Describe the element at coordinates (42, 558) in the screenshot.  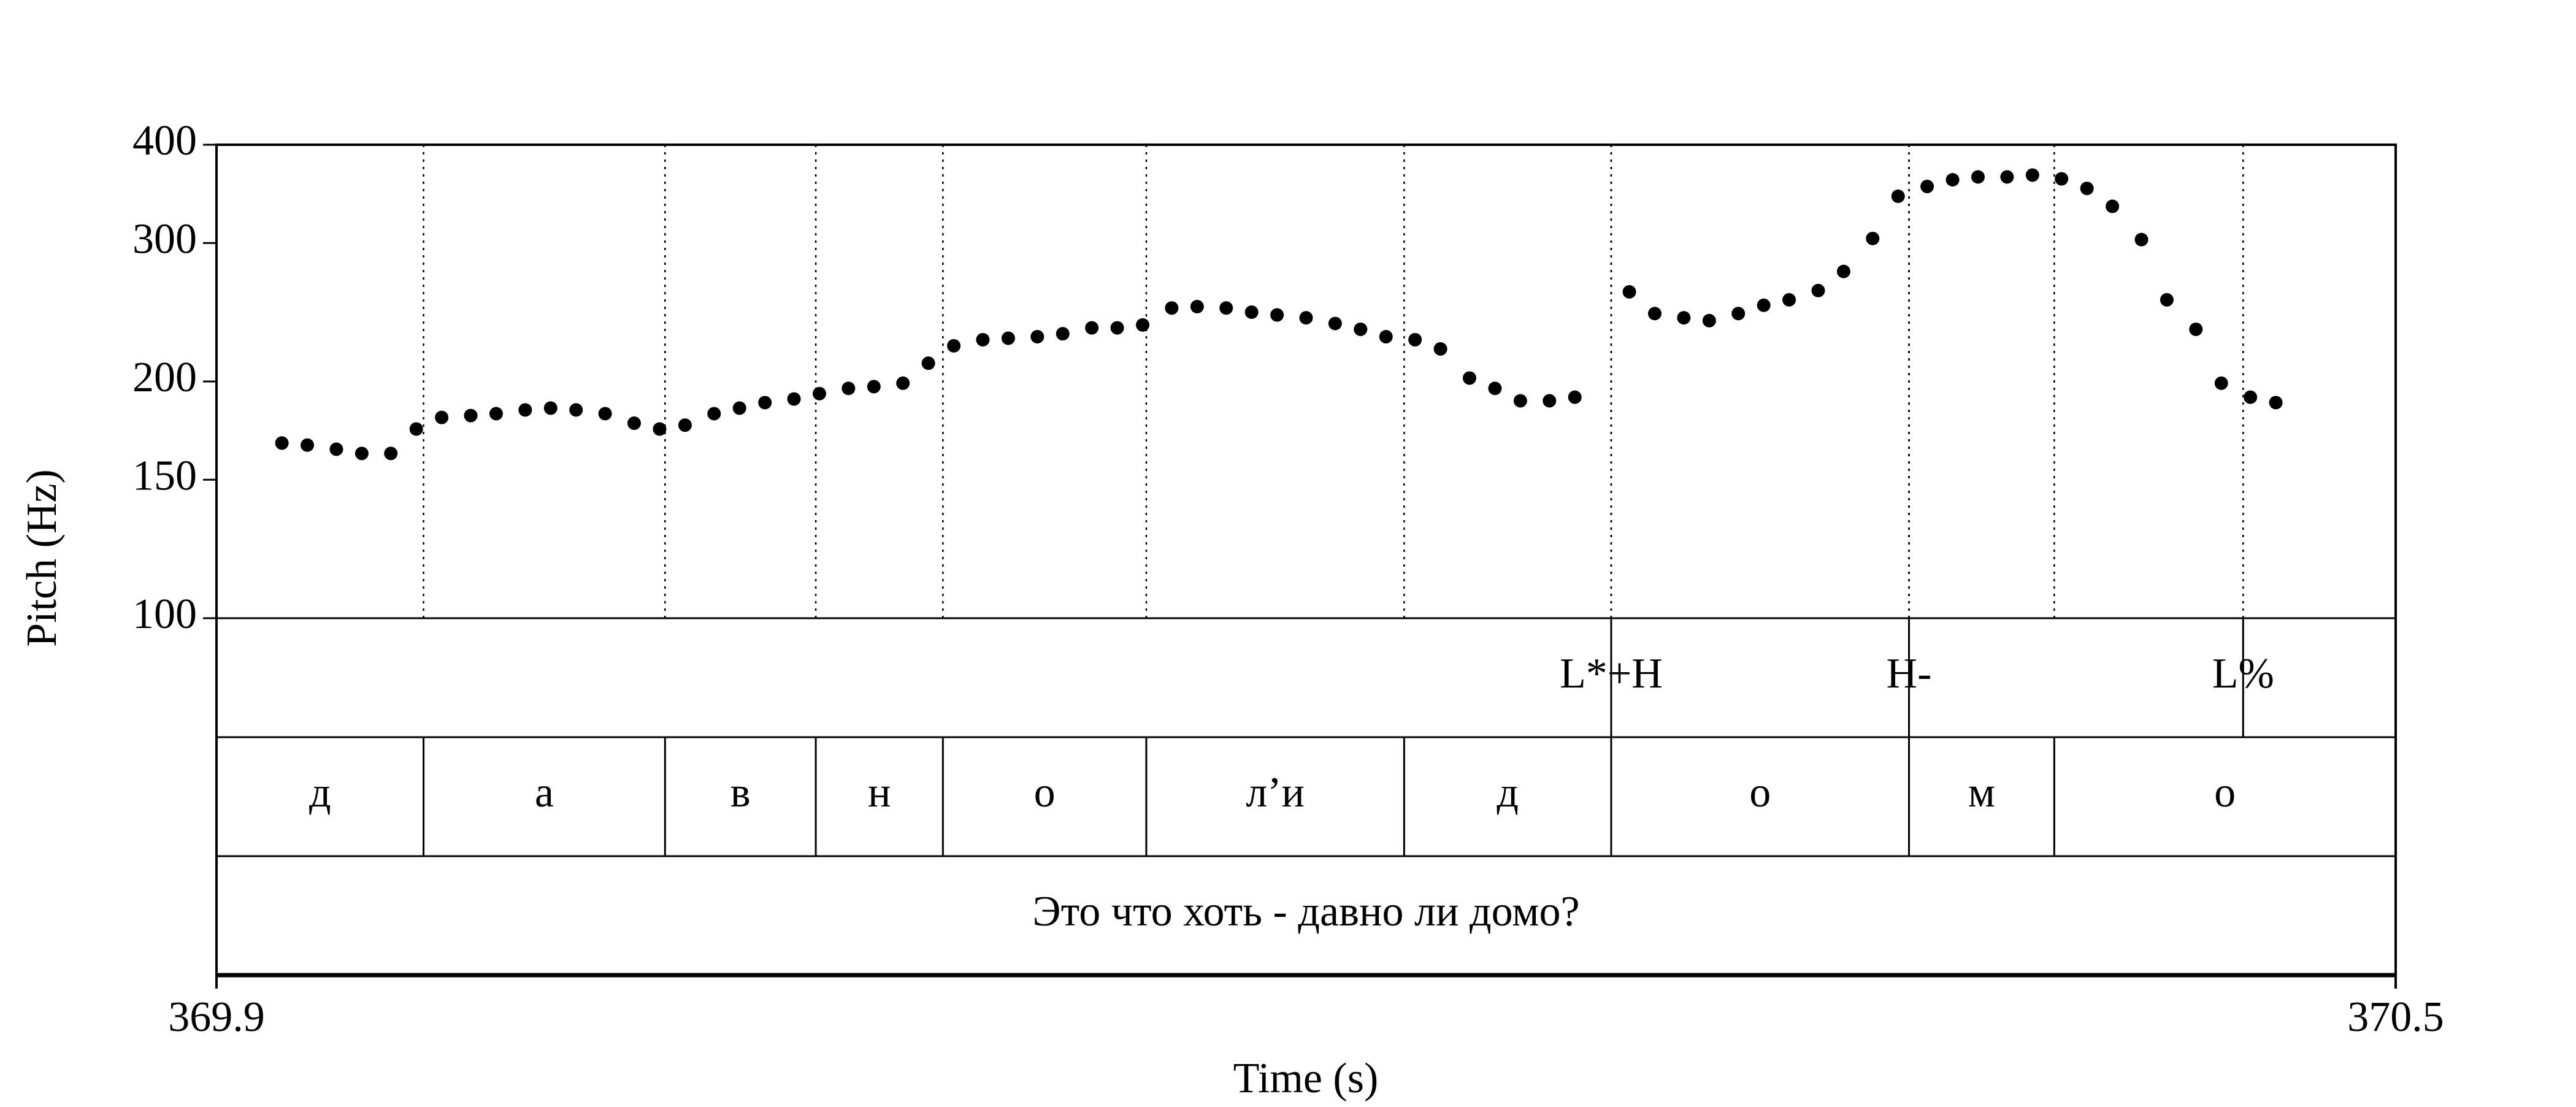
I see `y-axis-label: Pitch (Hz)` at that location.